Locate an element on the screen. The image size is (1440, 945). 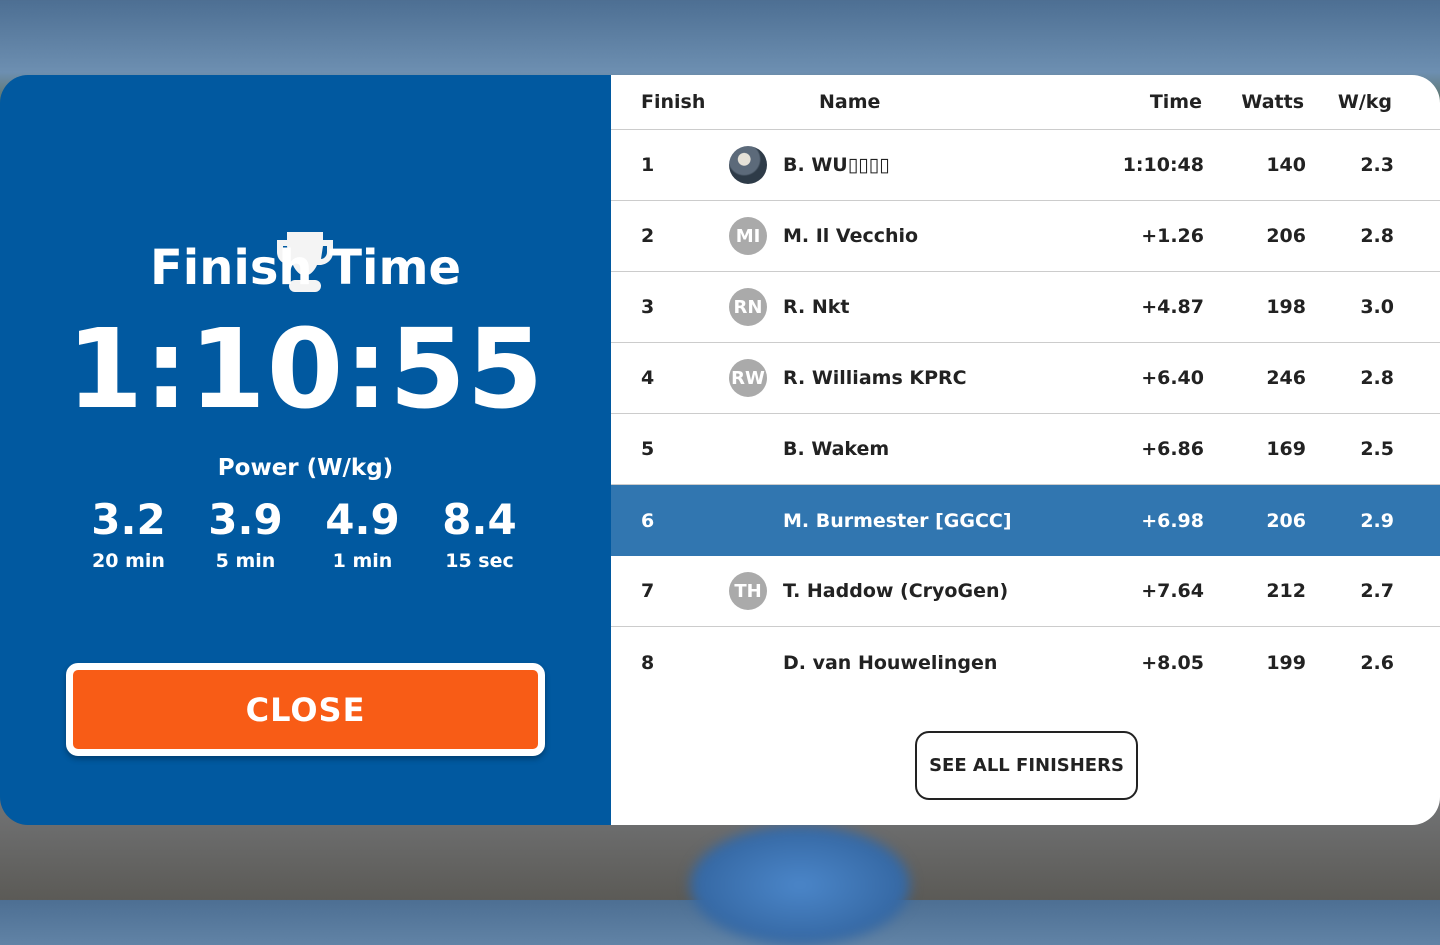
rider-time: +4.87 is located at coordinates (1172, 307).